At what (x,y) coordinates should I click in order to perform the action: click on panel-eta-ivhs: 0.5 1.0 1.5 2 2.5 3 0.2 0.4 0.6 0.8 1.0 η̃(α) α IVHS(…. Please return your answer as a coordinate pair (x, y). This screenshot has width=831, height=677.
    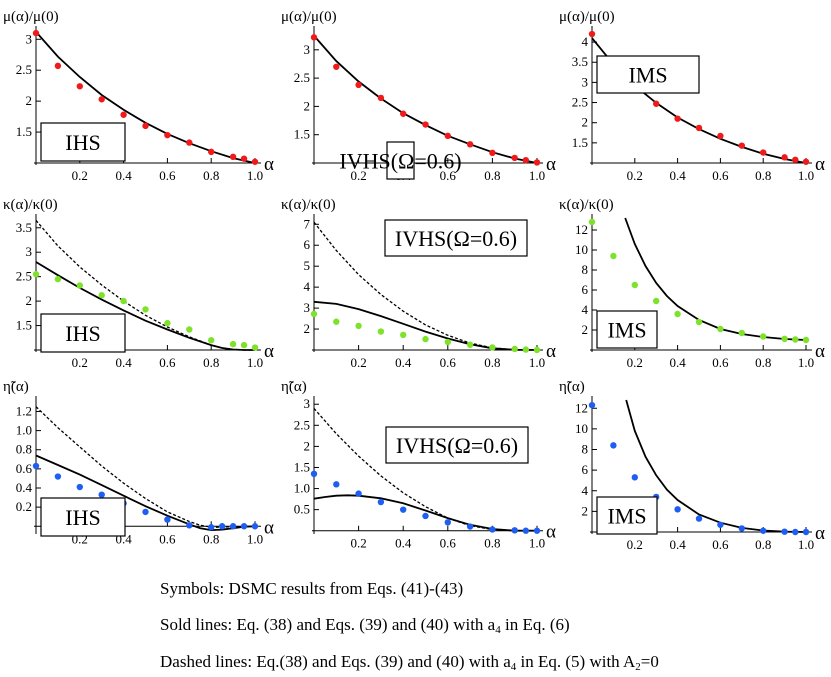
    Looking at the image, I should click on (418, 465).